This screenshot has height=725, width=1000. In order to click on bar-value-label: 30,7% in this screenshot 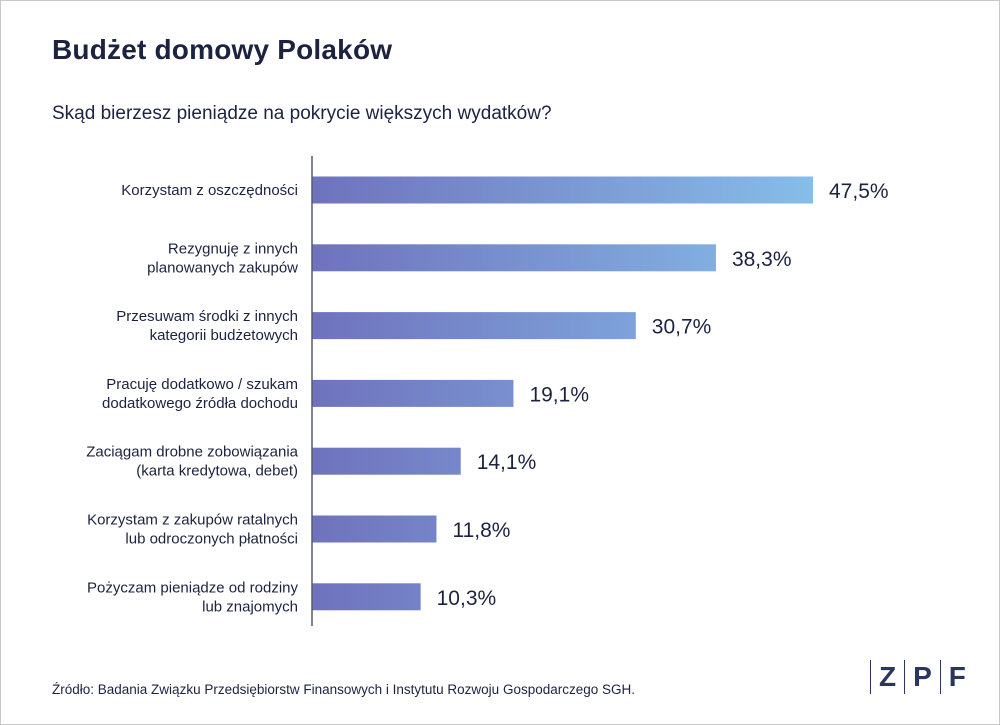, I will do `click(682, 327)`.